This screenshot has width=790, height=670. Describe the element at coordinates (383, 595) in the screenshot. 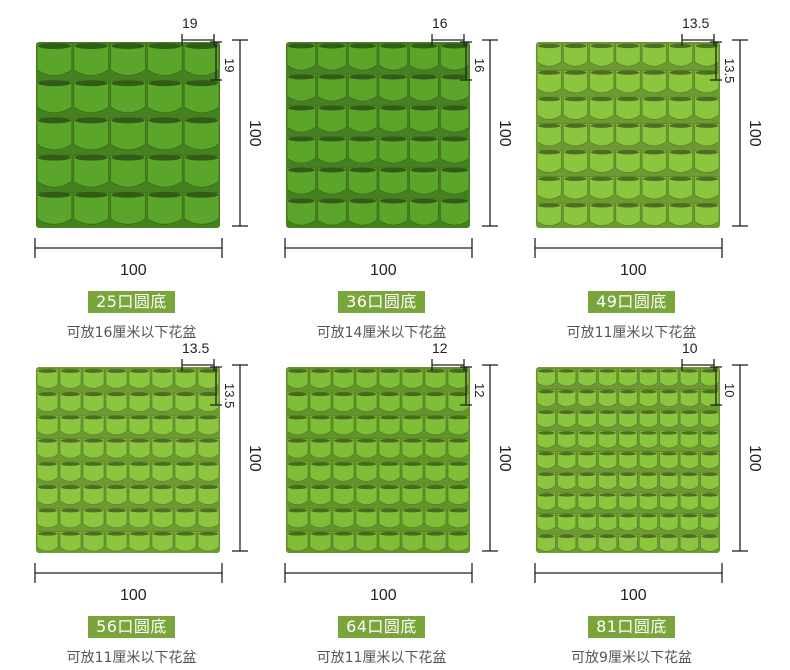

I see `width-label: 100` at that location.